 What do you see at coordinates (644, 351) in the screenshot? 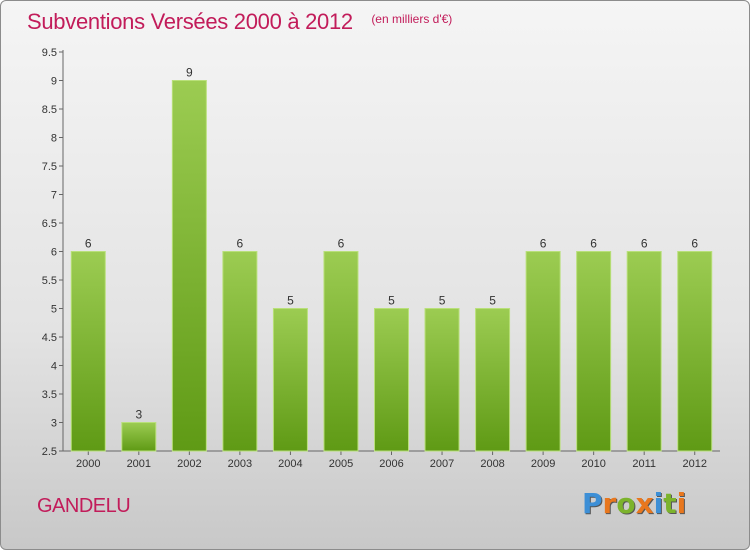
I see `bar-2011` at bounding box center [644, 351].